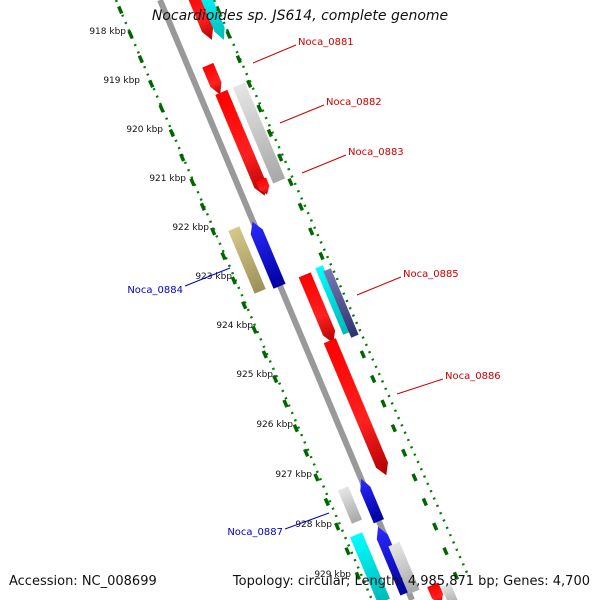  Describe the element at coordinates (333, 300) in the screenshot. I see `gene-feature-cyan-b` at that location.